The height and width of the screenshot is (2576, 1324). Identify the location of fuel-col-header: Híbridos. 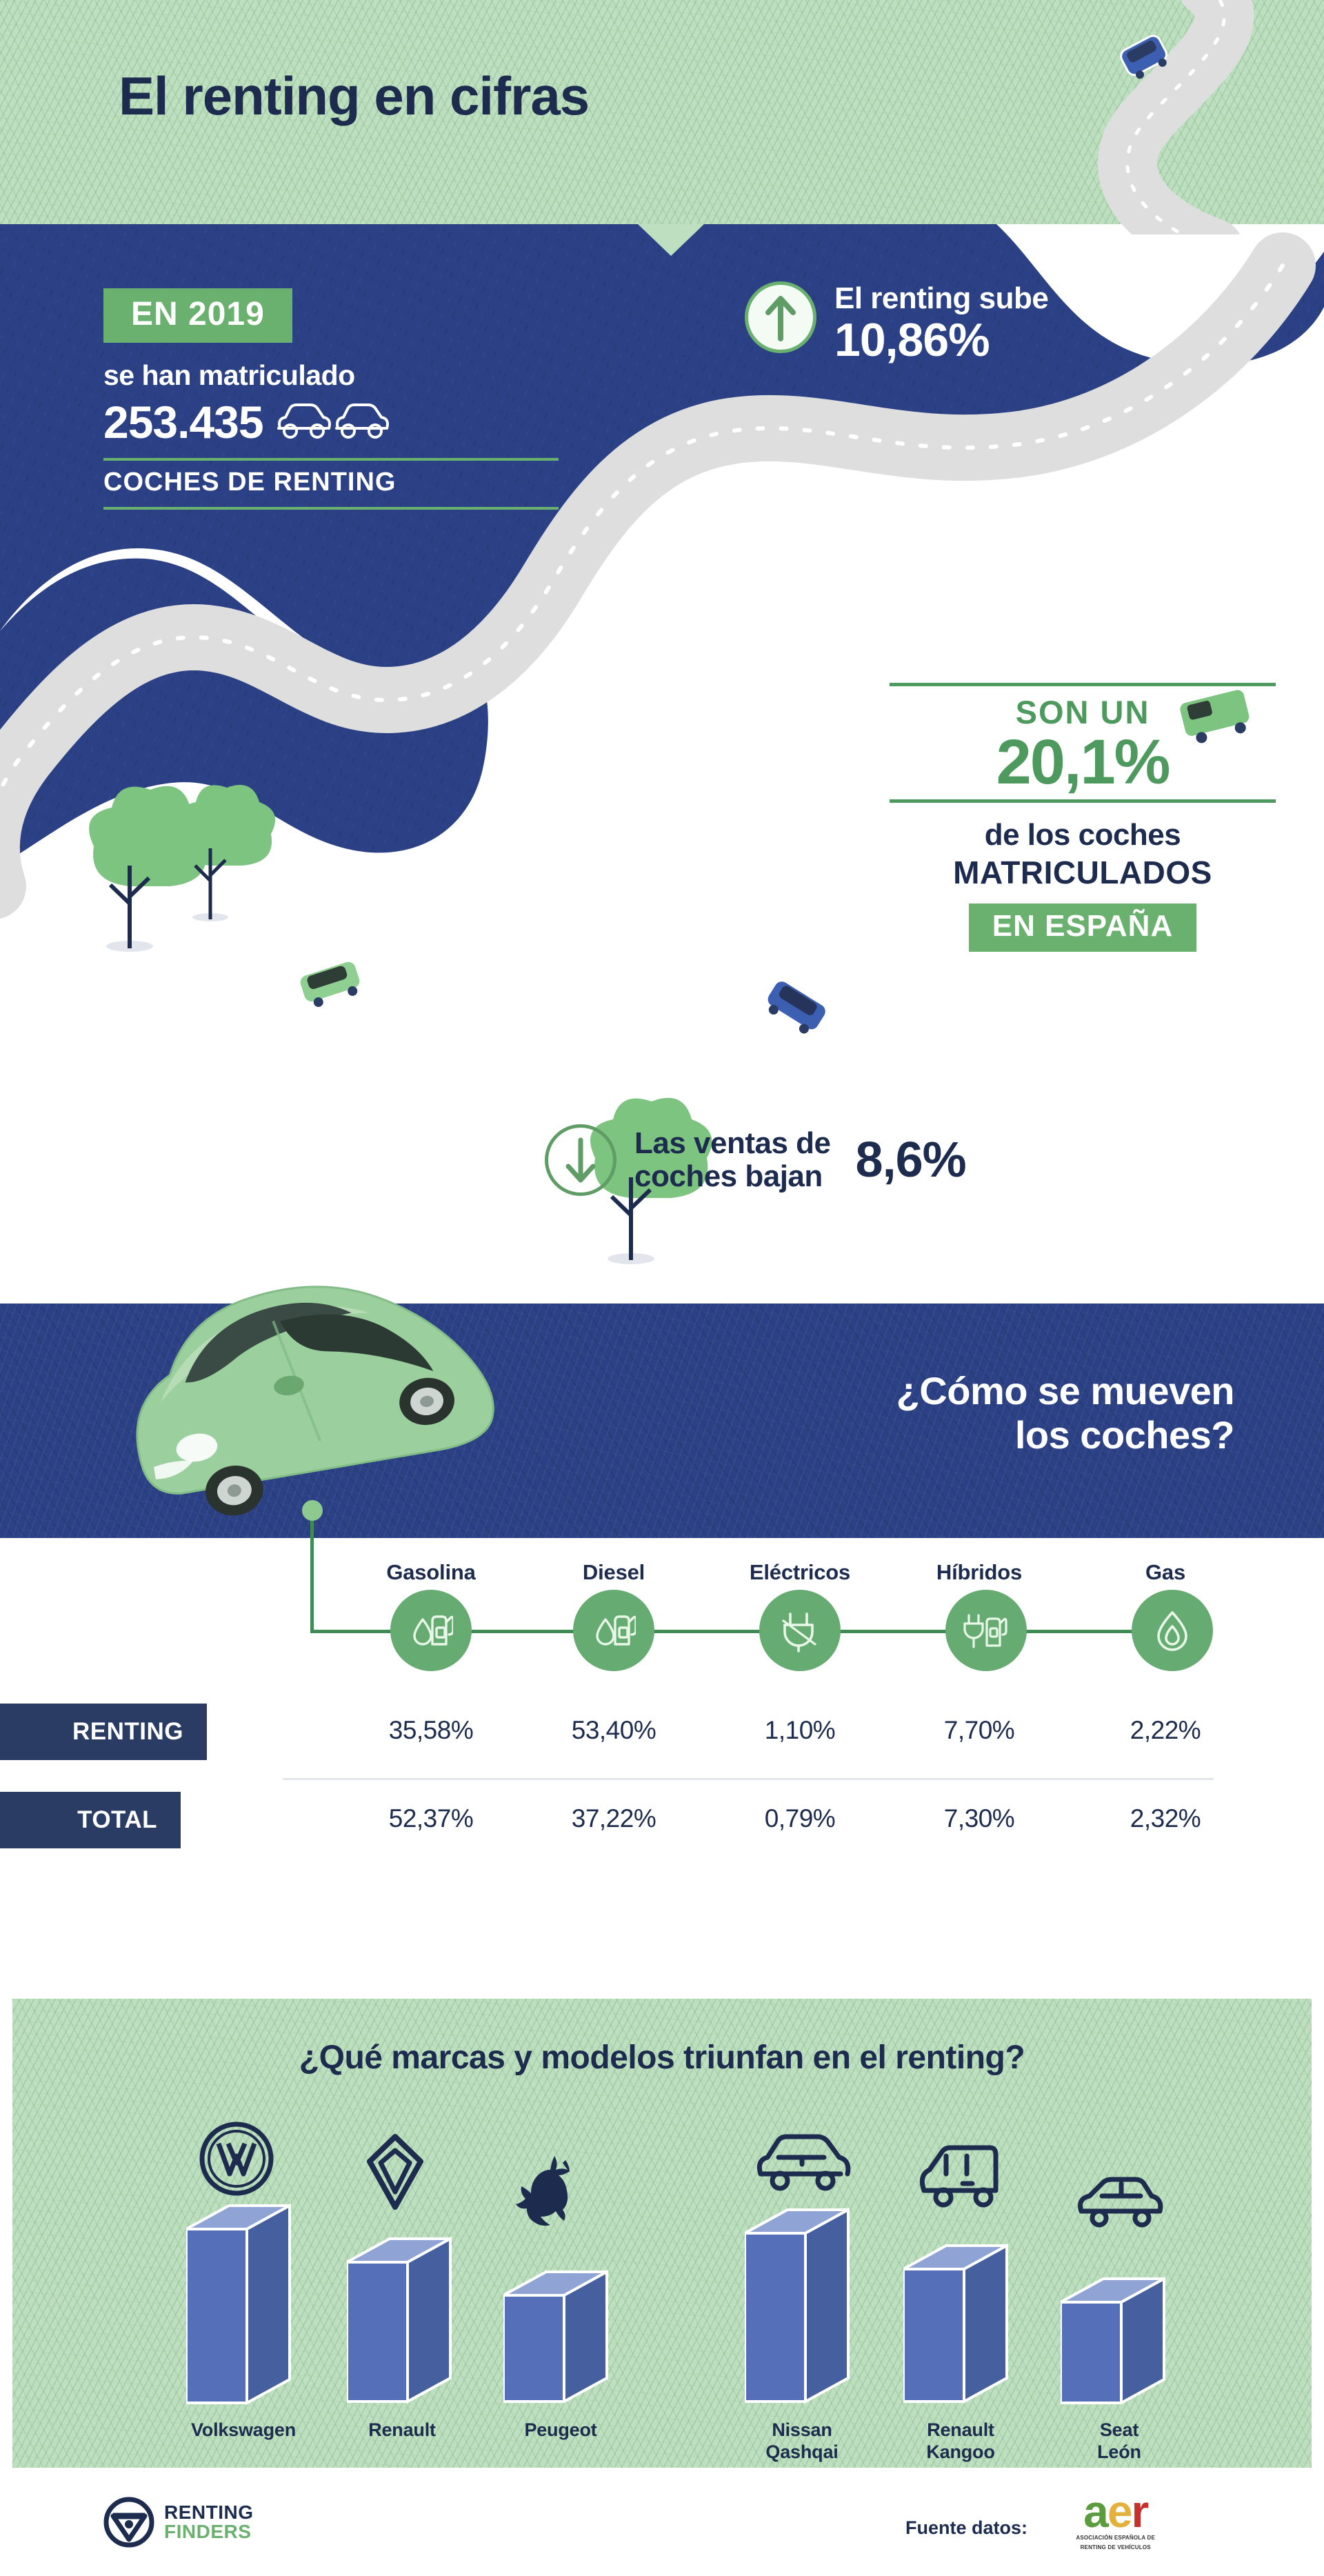
(979, 1572).